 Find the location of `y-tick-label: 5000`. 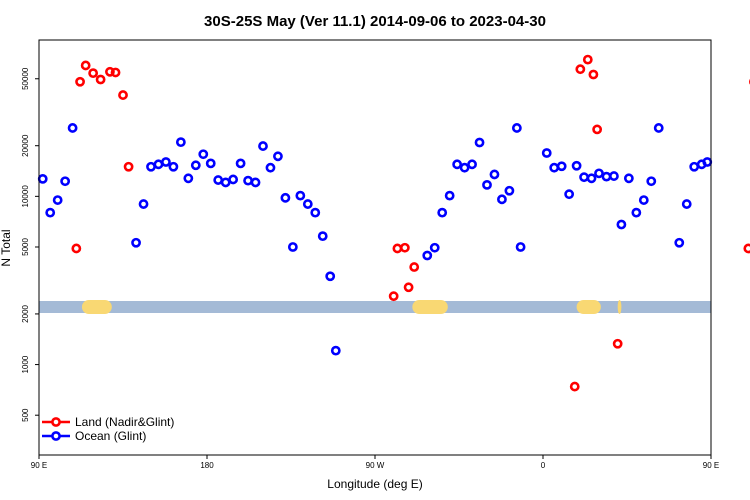

y-tick-label: 5000 is located at coordinates (25, 247).